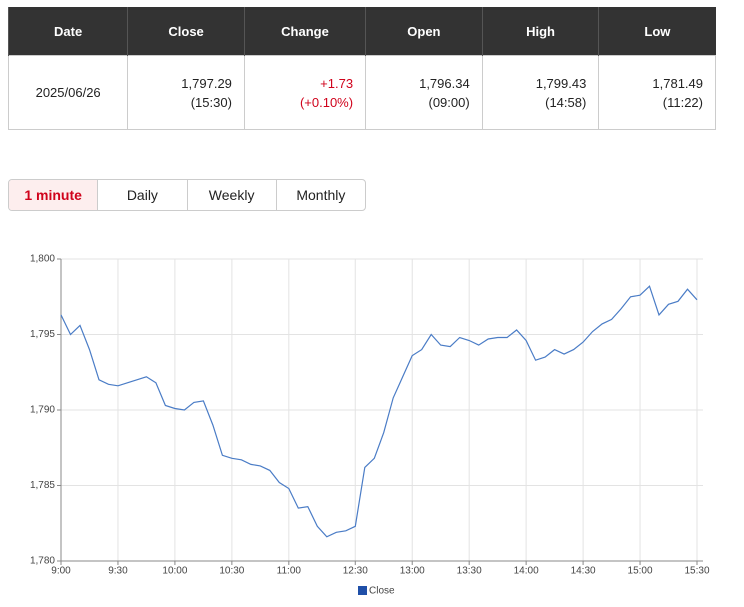 Image resolution: width=744 pixels, height=607 pixels. What do you see at coordinates (677, 83) in the screenshot?
I see `cell-text: 1,781.49` at bounding box center [677, 83].